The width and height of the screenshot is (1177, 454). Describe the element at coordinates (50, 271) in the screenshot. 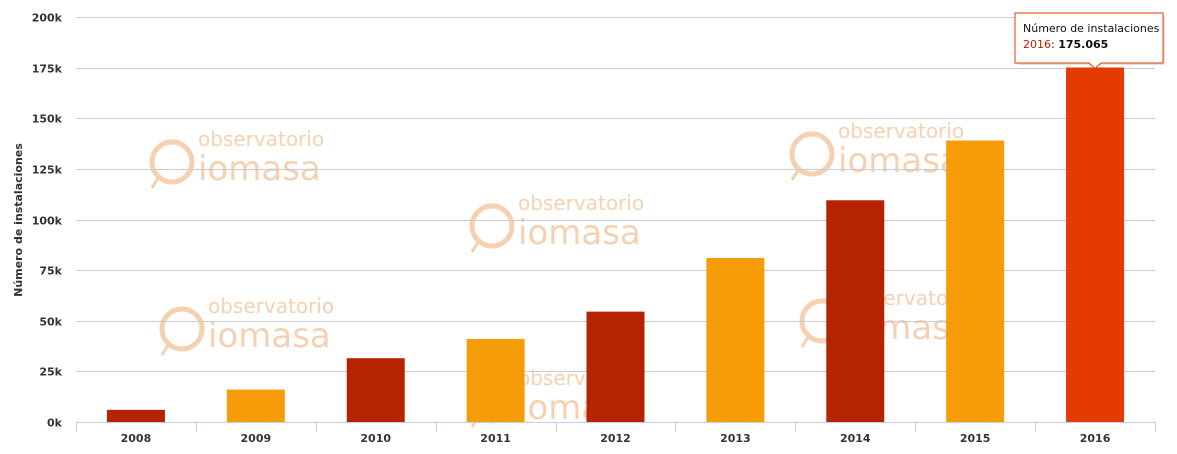

I see `y-tick-label: 75k` at that location.